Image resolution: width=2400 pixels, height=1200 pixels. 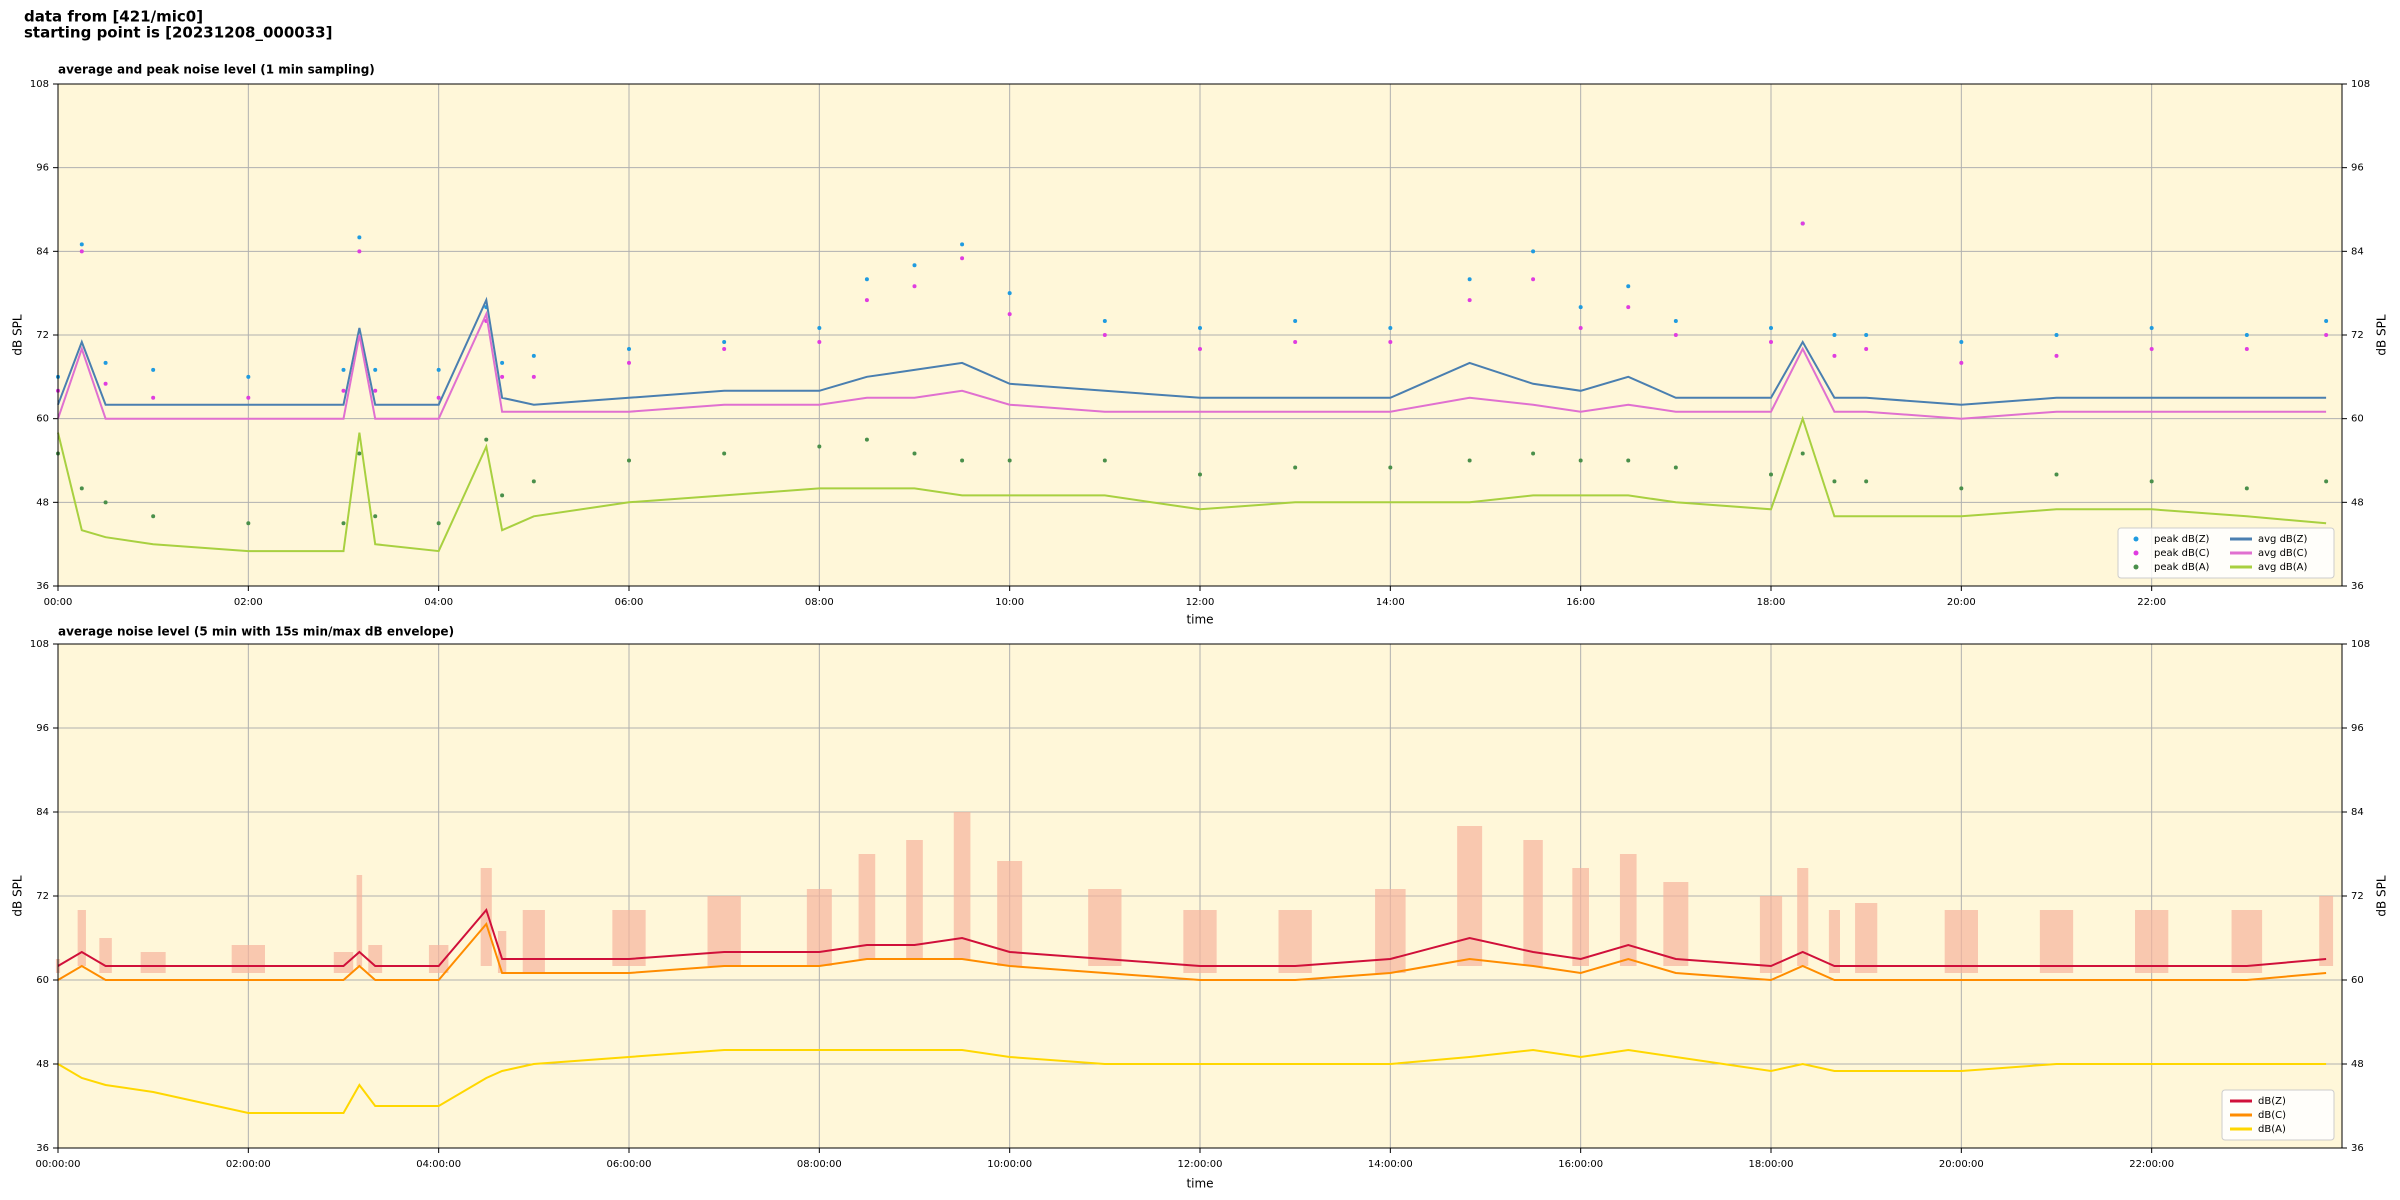 I want to click on y-tick-label: 96, so click(x=42, y=728).